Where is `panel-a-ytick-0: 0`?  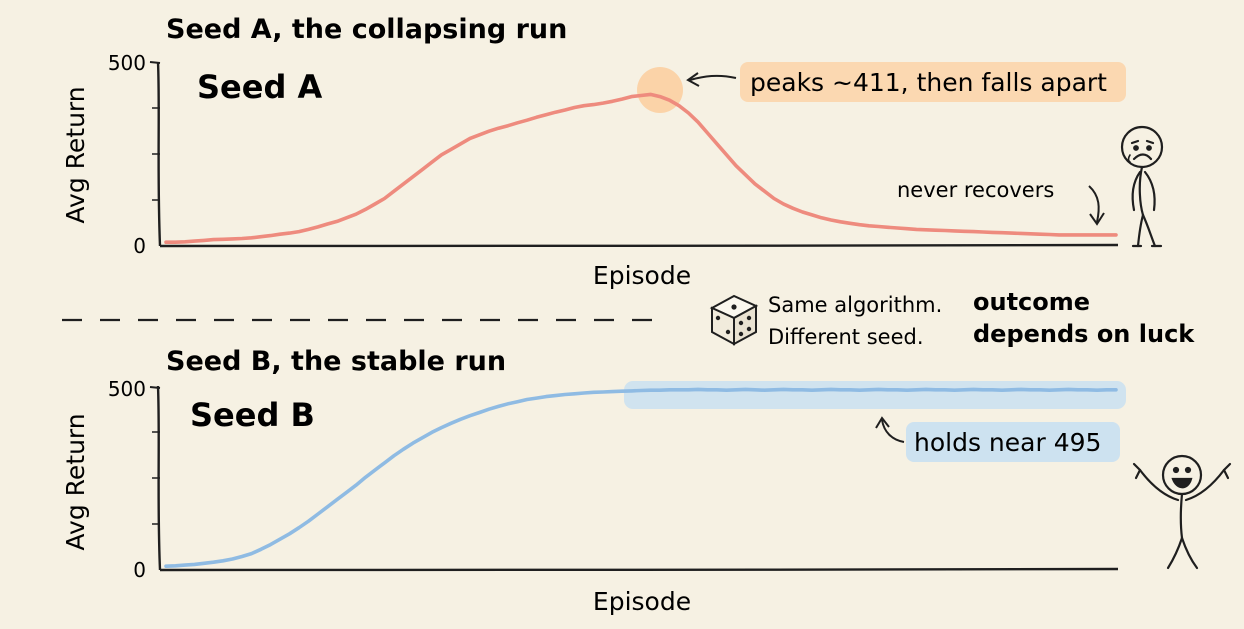
panel-a-ytick-0: 0 is located at coordinates (139, 246).